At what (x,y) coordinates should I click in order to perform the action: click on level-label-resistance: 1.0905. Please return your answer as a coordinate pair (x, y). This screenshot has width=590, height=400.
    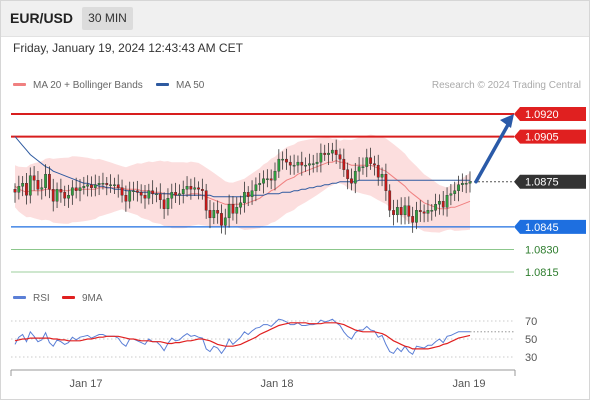
    Looking at the image, I should click on (542, 138).